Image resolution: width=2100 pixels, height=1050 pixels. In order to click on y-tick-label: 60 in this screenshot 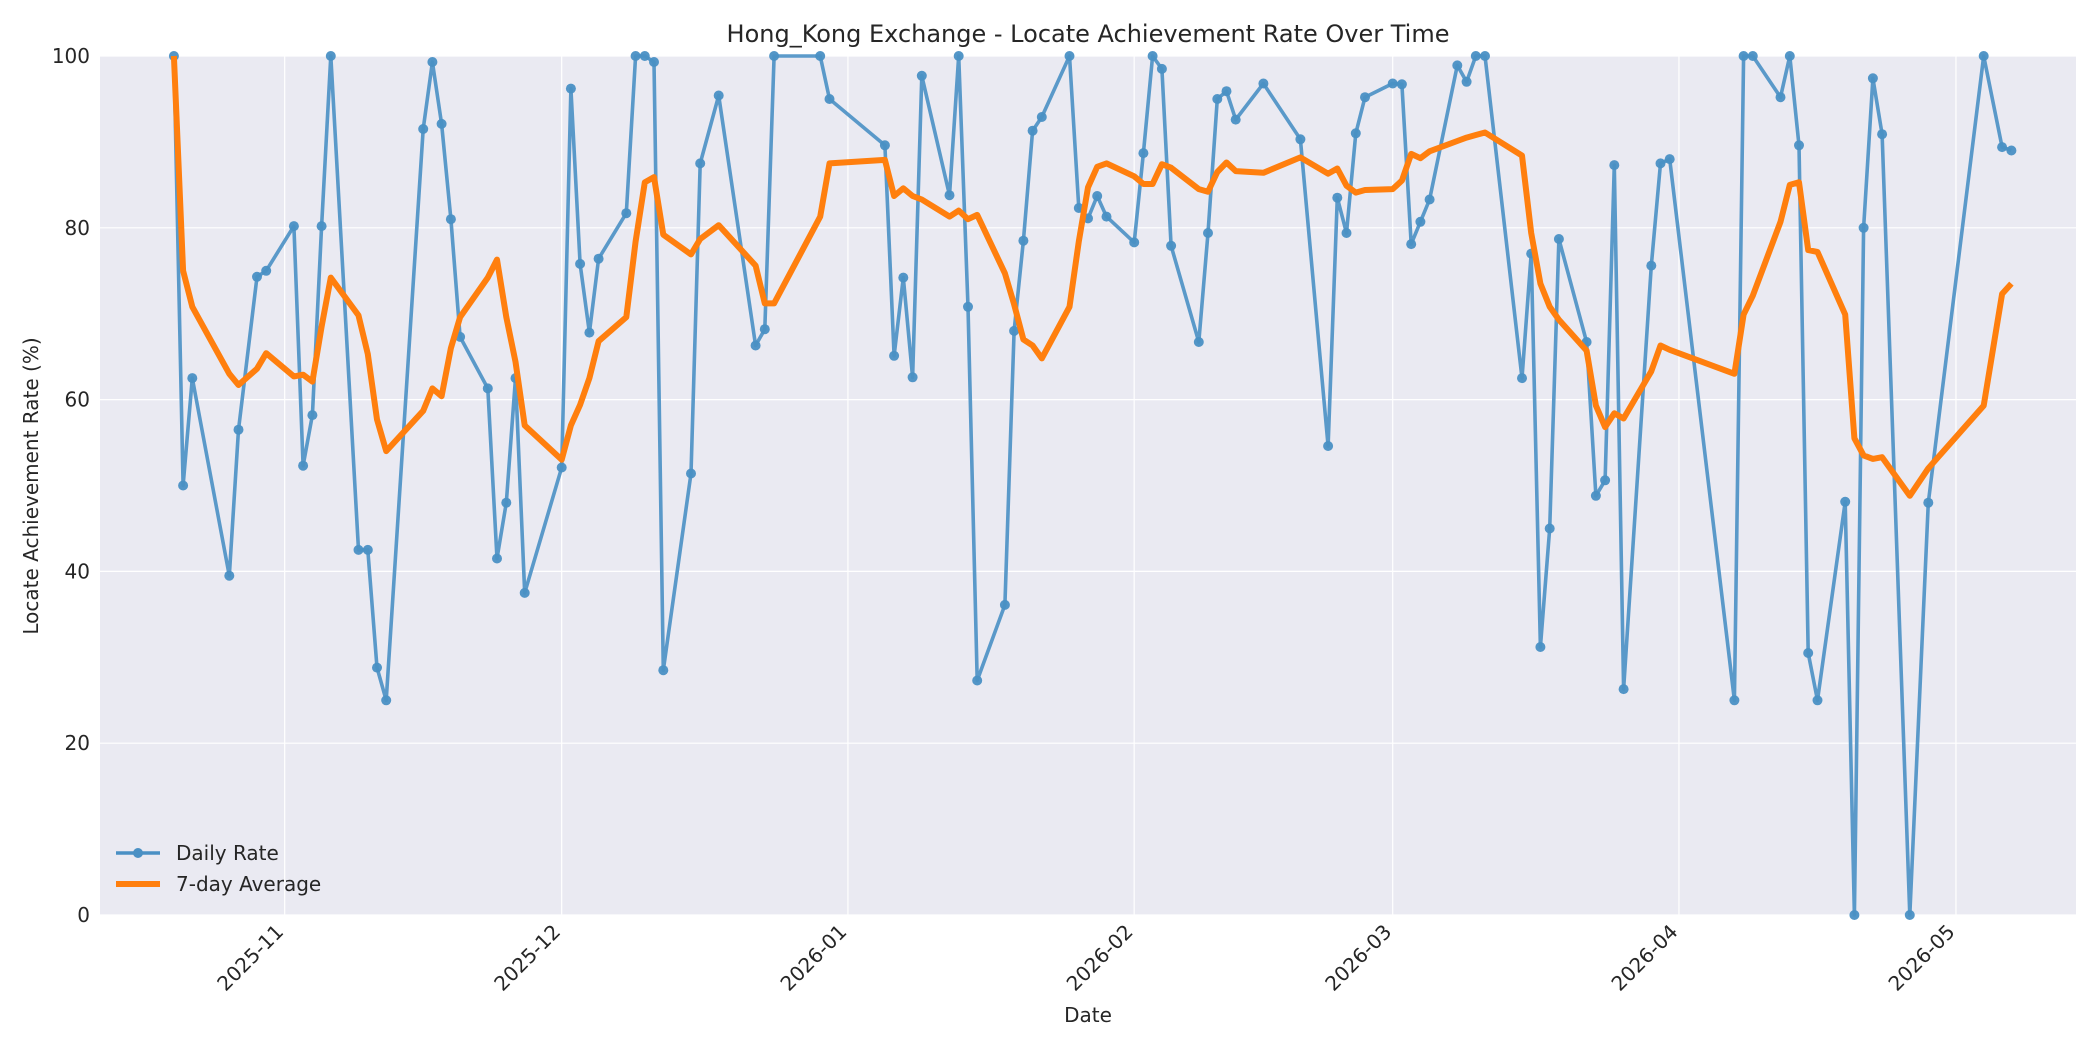, I will do `click(77, 400)`.